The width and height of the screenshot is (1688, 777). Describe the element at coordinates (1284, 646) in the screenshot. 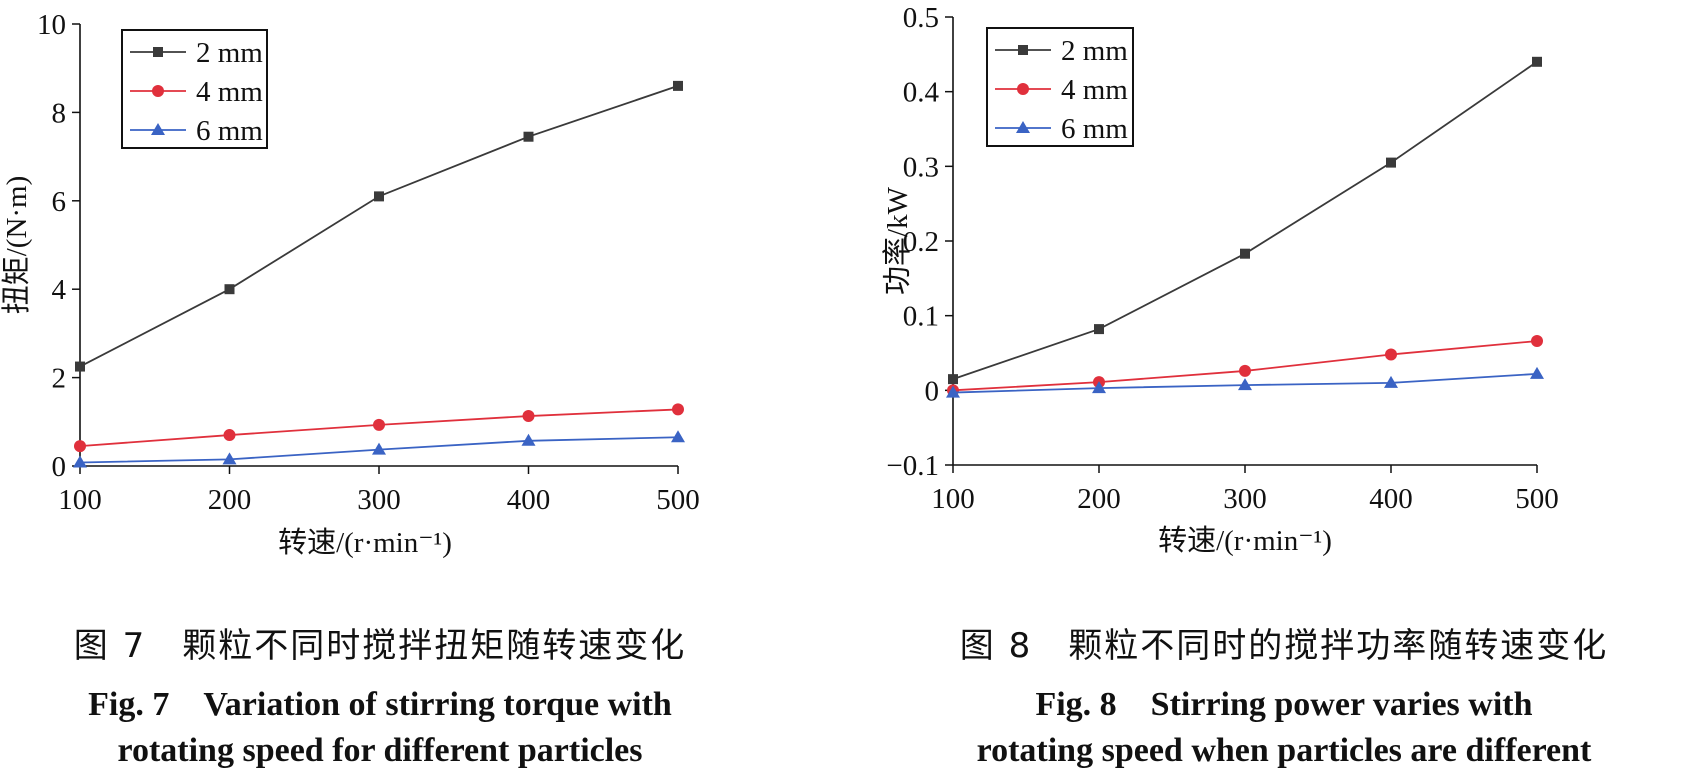

I see `figure-8-caption-cn: 图 8 颗粒不同时的搅拌功率随转速变化` at that location.